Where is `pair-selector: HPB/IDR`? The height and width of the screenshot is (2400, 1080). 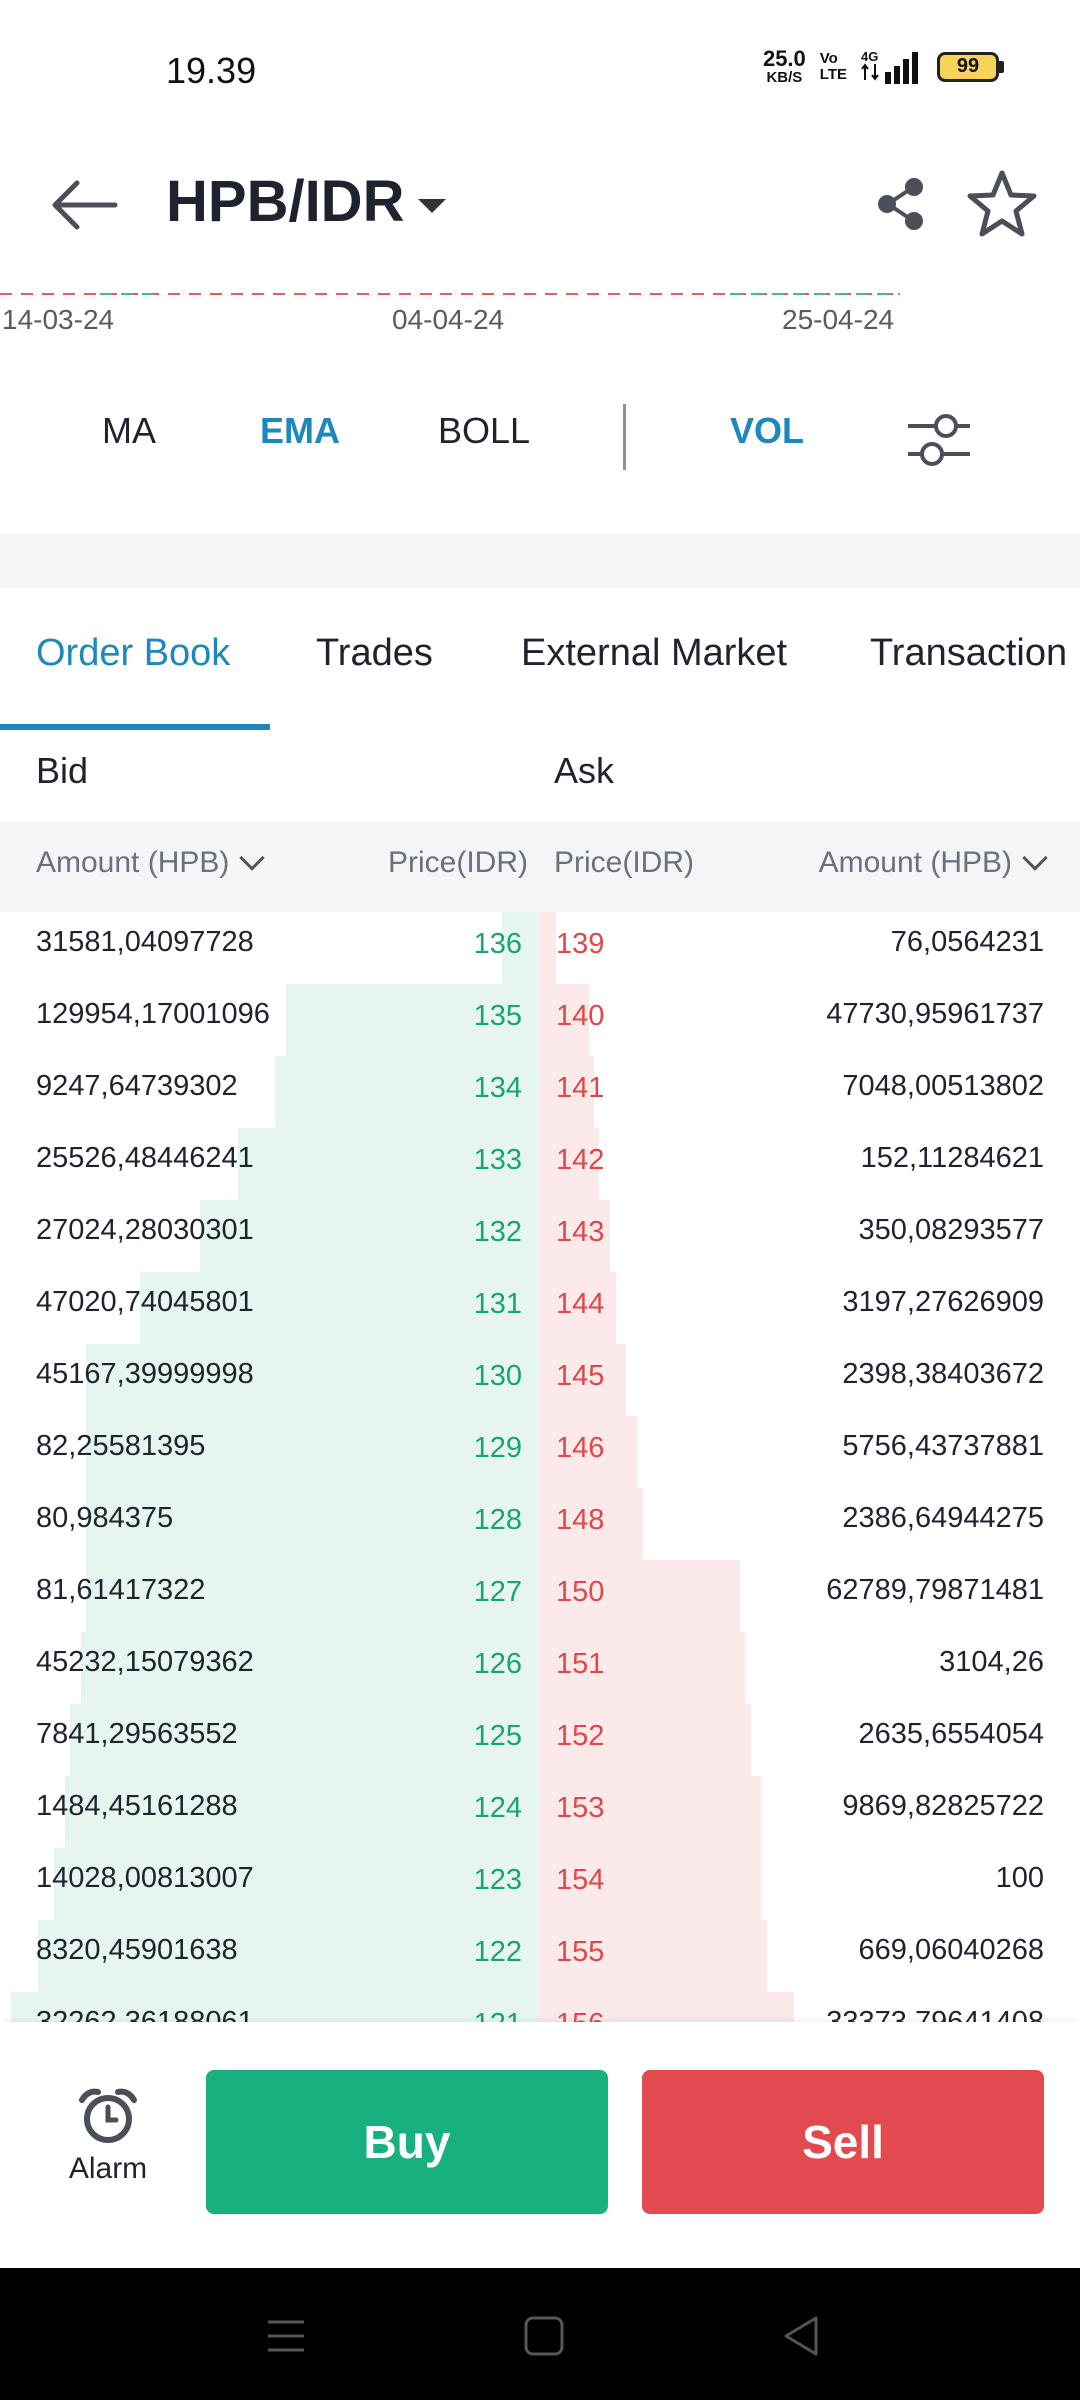
pair-selector: HPB/IDR is located at coordinates (306, 201).